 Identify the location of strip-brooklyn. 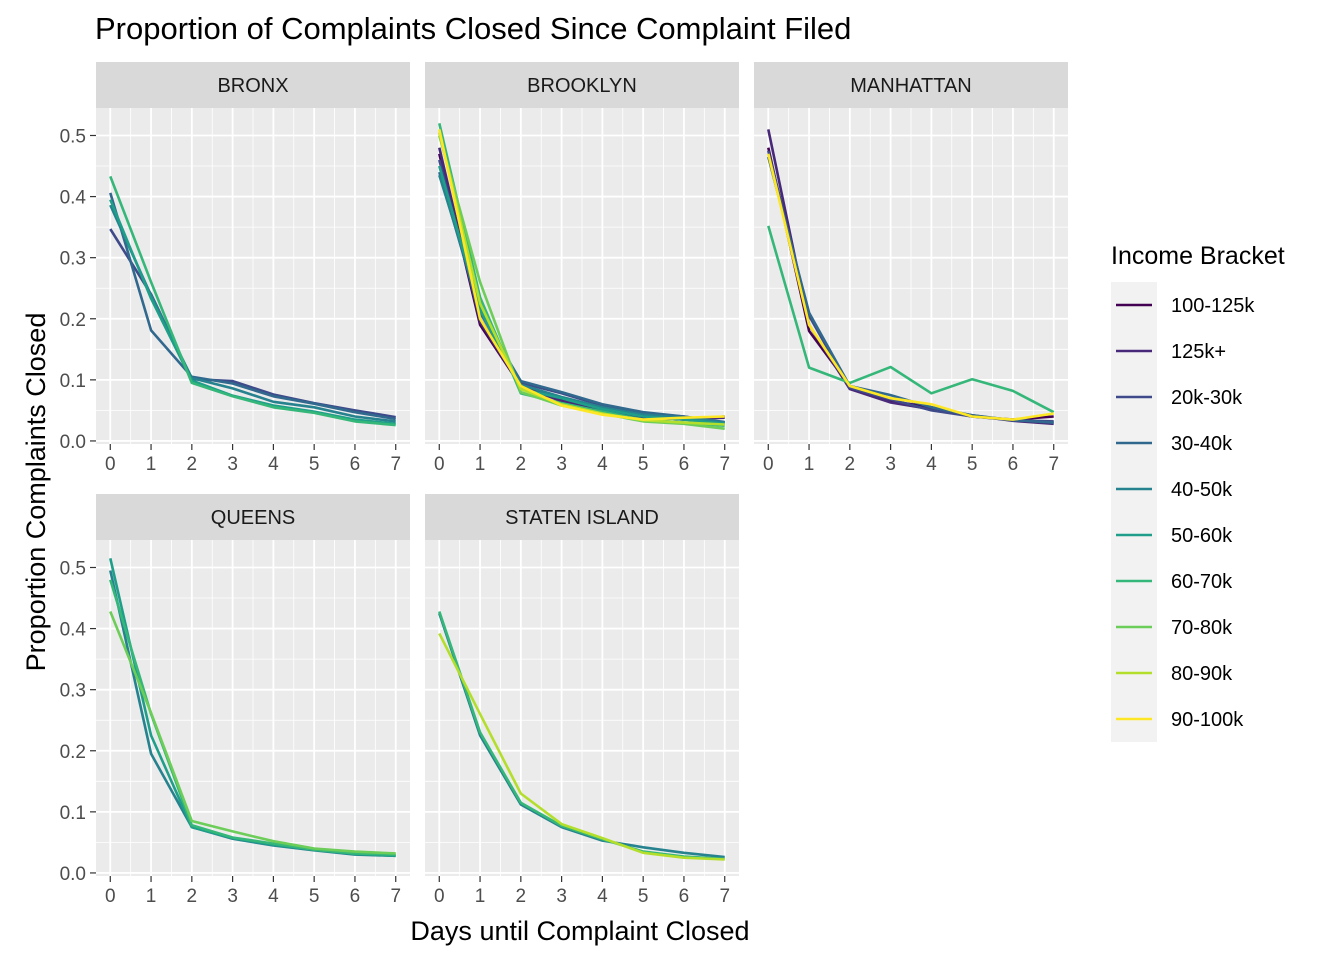
(582, 85).